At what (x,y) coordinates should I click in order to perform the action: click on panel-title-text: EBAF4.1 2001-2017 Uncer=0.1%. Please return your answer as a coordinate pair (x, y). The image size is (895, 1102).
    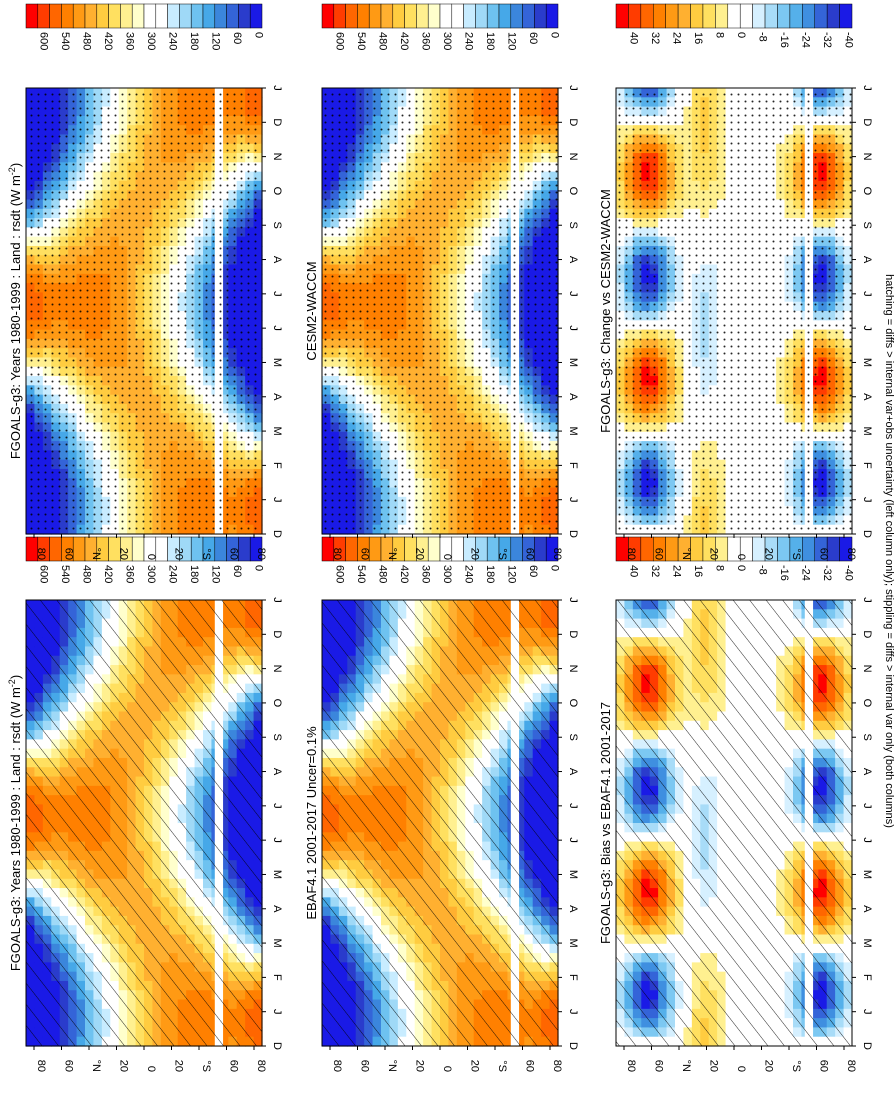
    Looking at the image, I should click on (311, 823).